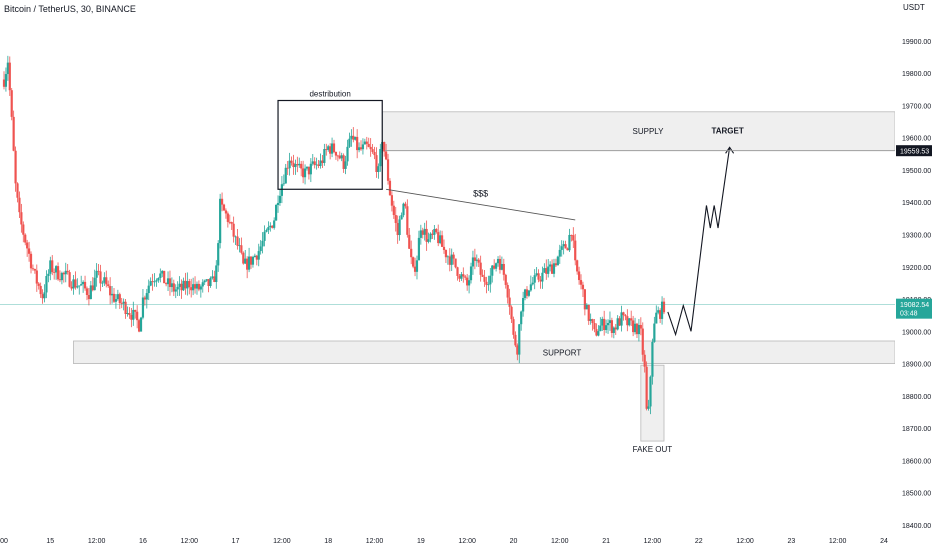 The image size is (932, 555). Describe the element at coordinates (913, 275) in the screenshot. I see `price-axis-bg` at that location.